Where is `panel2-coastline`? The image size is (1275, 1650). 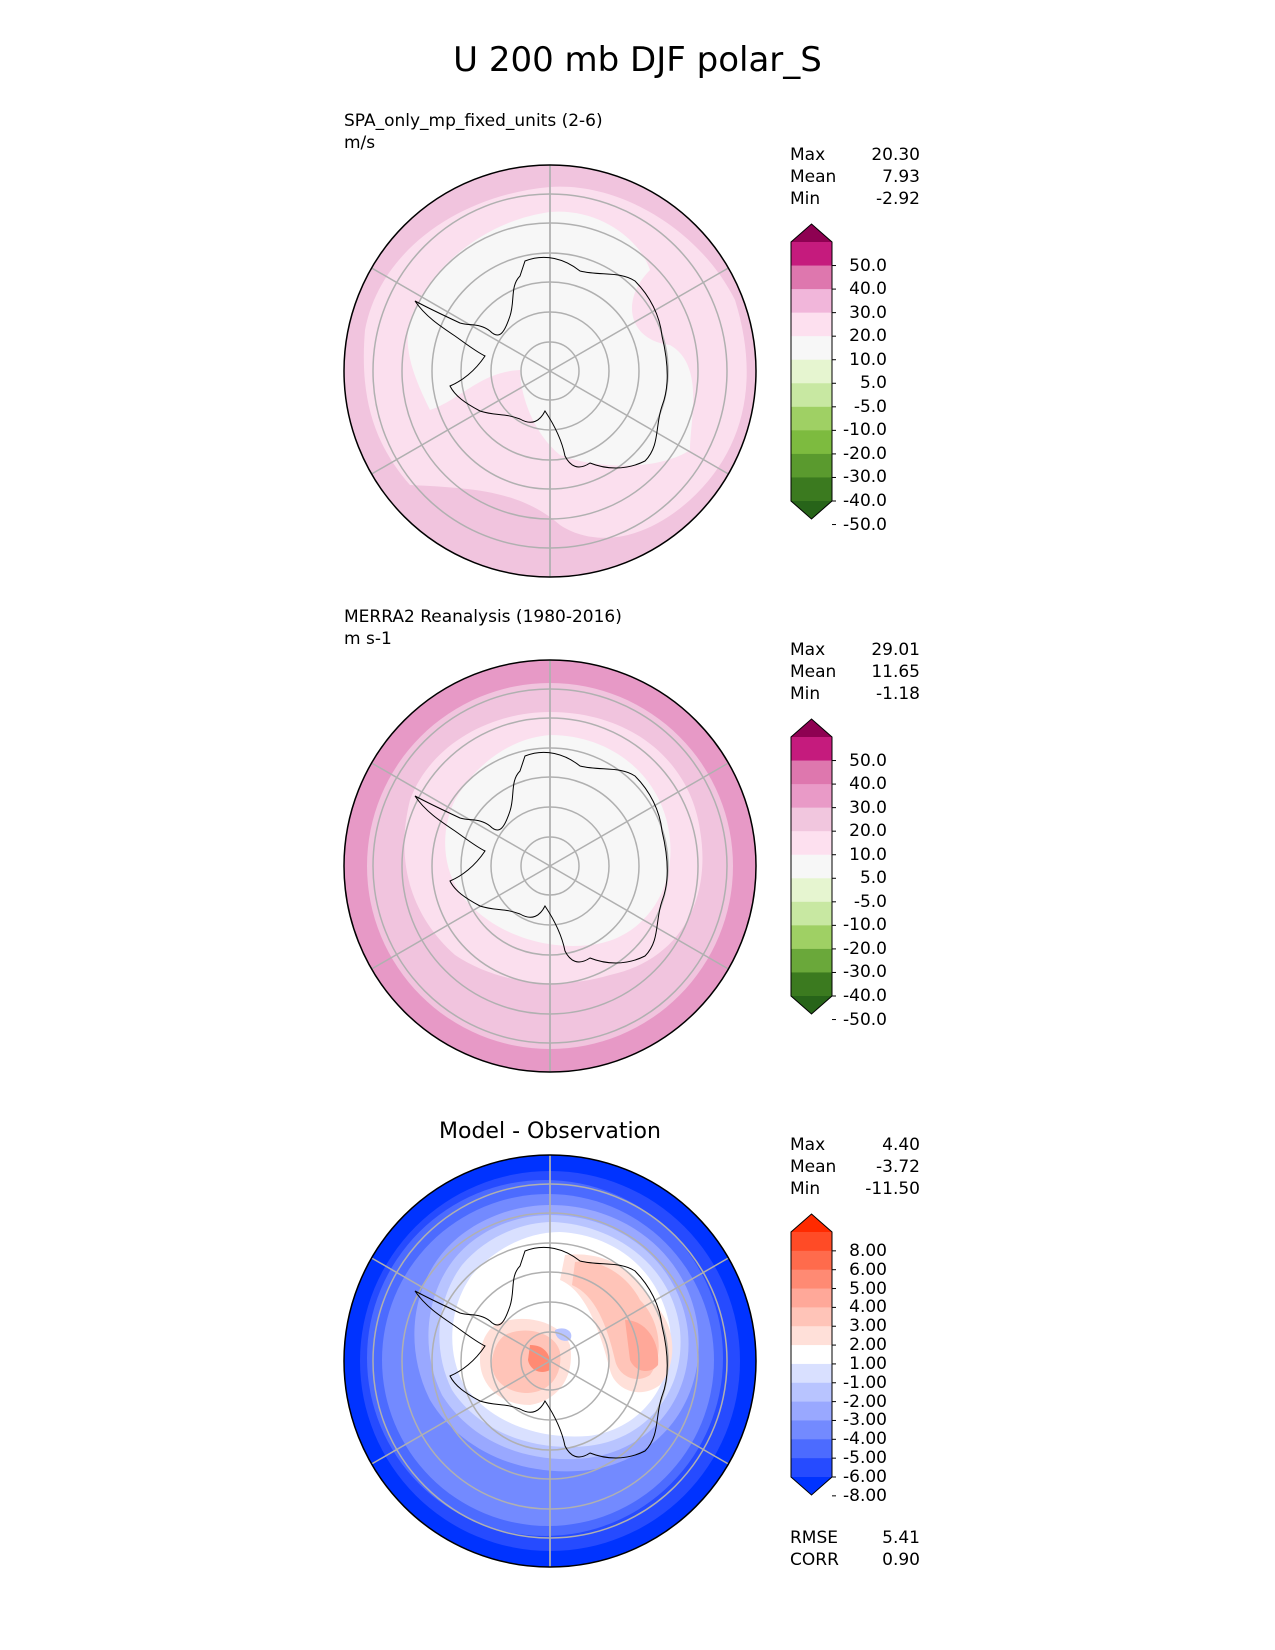 panel2-coastline is located at coordinates (541, 857).